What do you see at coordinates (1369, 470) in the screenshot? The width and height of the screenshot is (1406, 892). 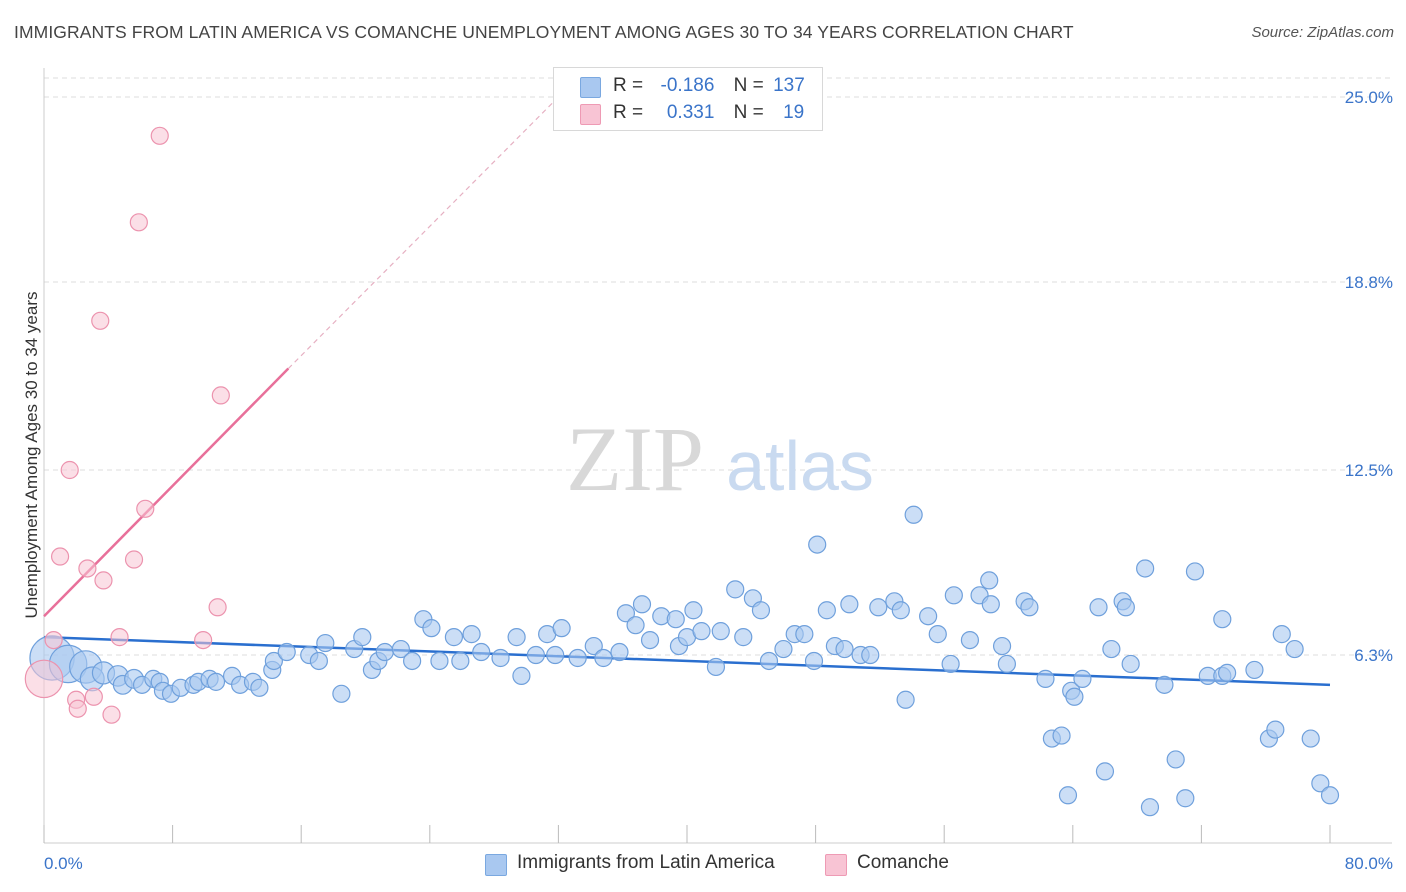 I see `y-tick-label: 12.5%` at bounding box center [1369, 470].